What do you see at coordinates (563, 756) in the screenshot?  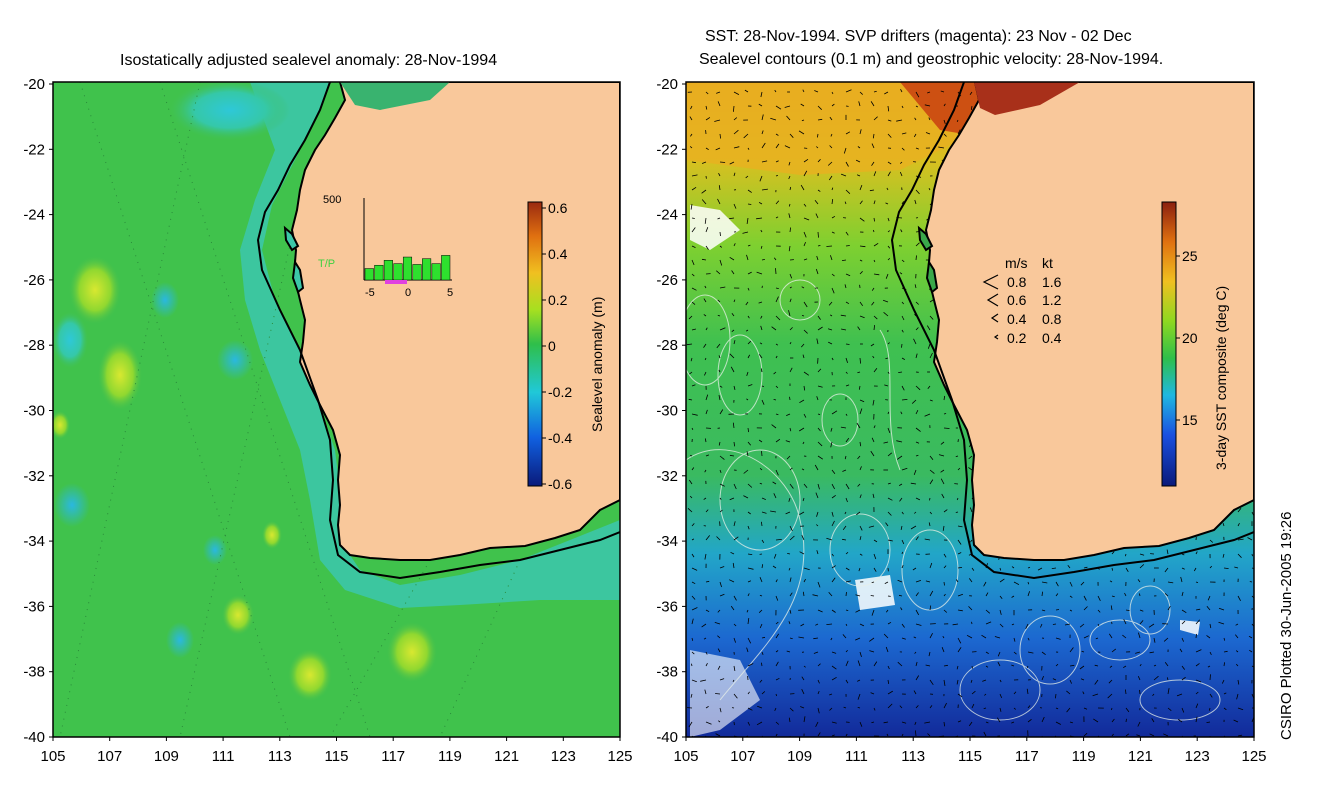 I see `x-tick-label: 123` at bounding box center [563, 756].